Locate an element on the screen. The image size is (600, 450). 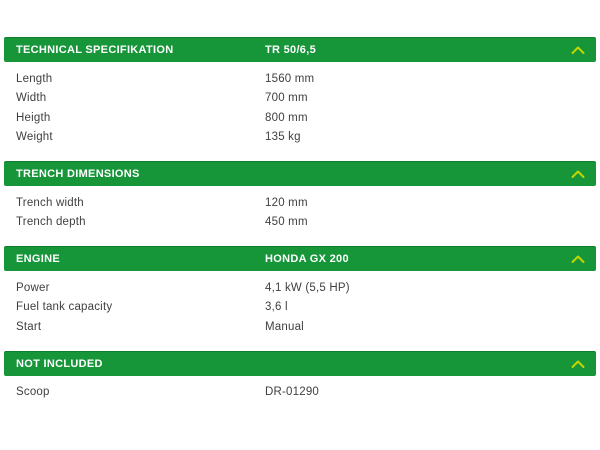
spec-value: 120 mm is located at coordinates (286, 202).